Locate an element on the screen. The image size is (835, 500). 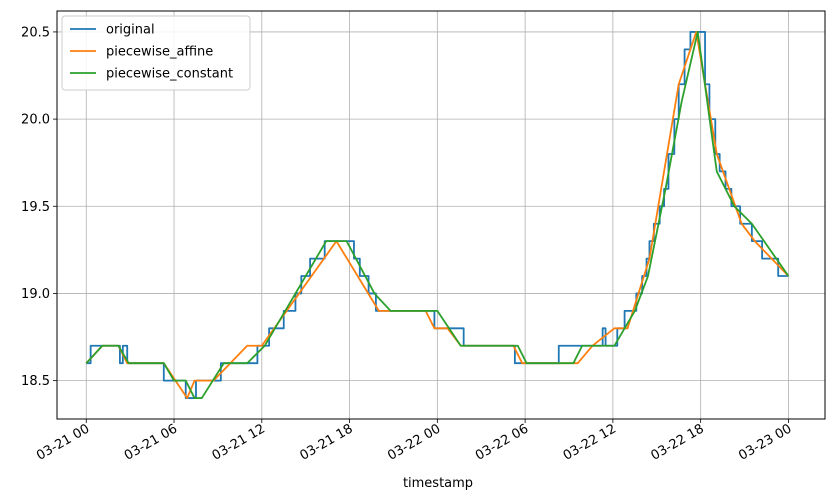
legend-label: original is located at coordinates (130, 30).